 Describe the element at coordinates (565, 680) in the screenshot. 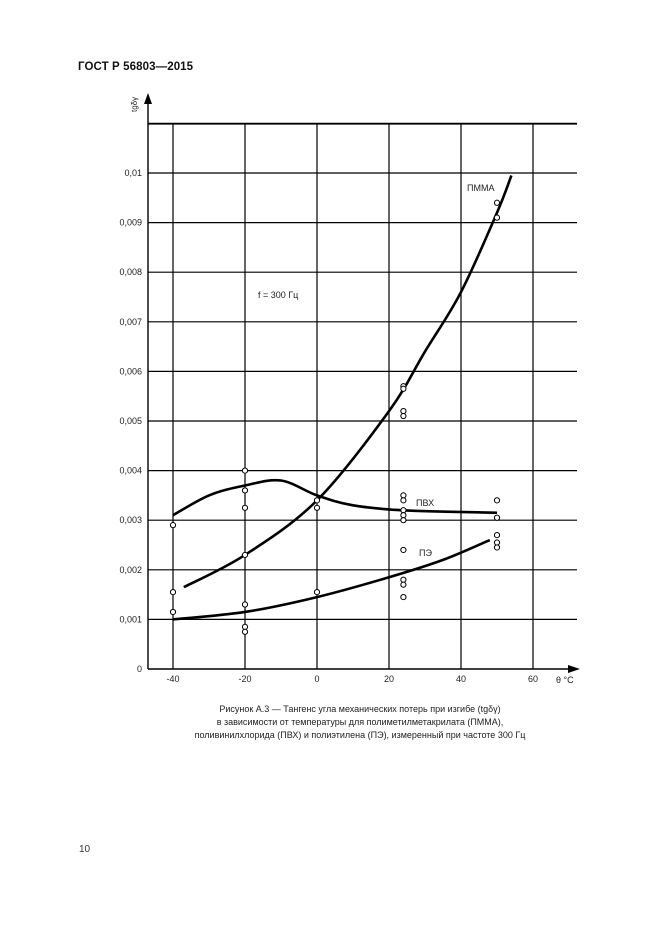

I see `x-axis-label: θ °C` at that location.